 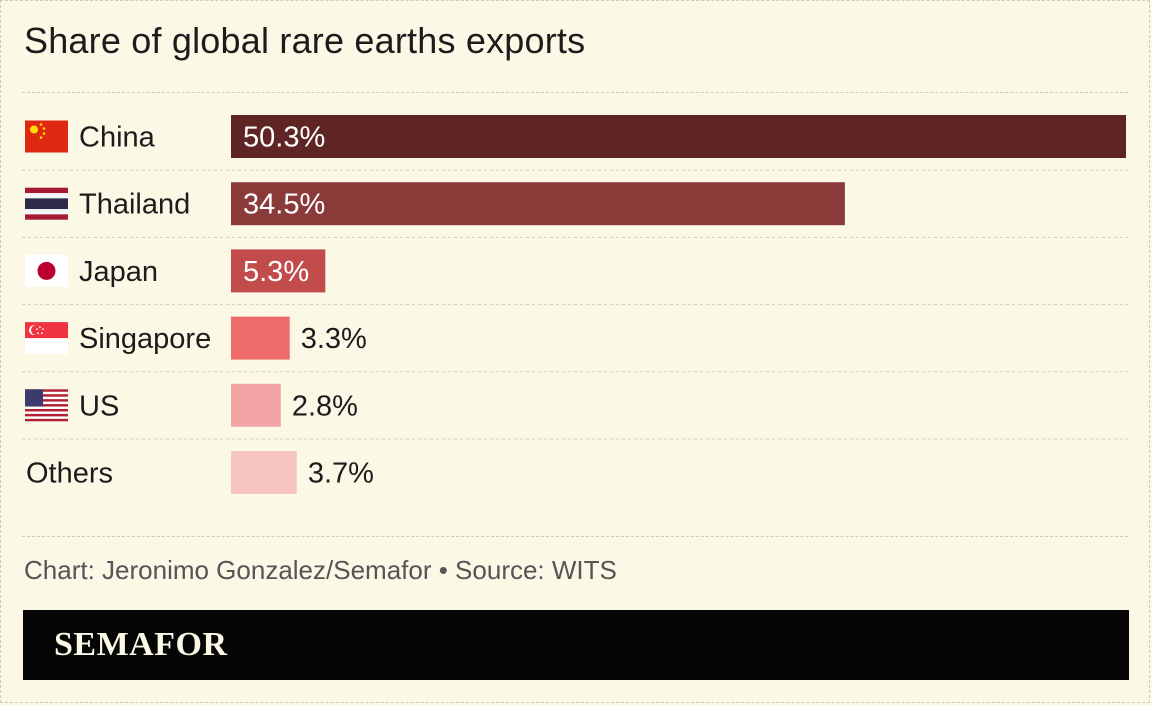 What do you see at coordinates (46, 338) in the screenshot?
I see `singapore-flag-icon` at bounding box center [46, 338].